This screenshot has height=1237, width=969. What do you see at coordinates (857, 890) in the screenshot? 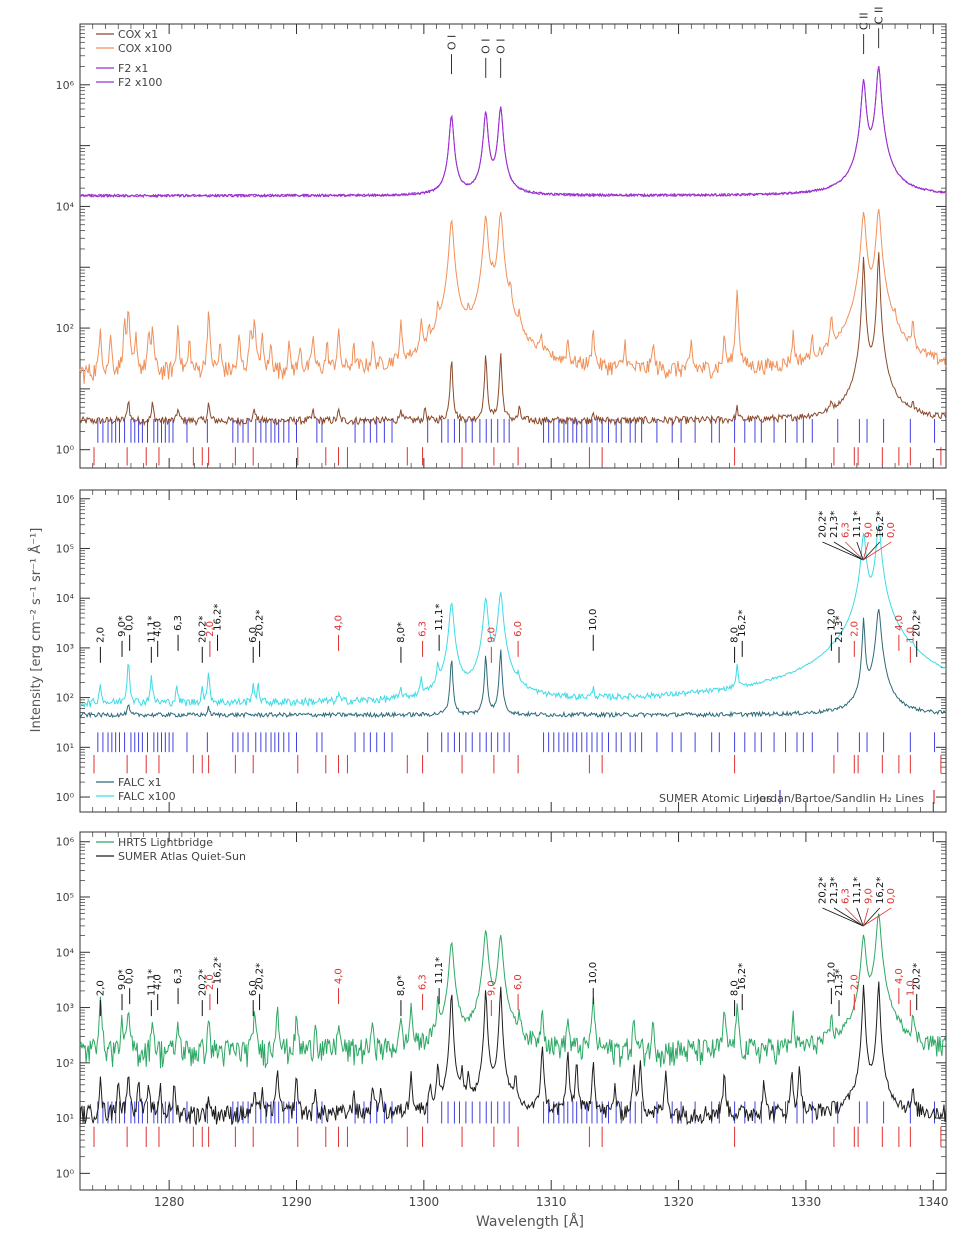
I see `h2-top-label: 11,1*` at bounding box center [857, 890].